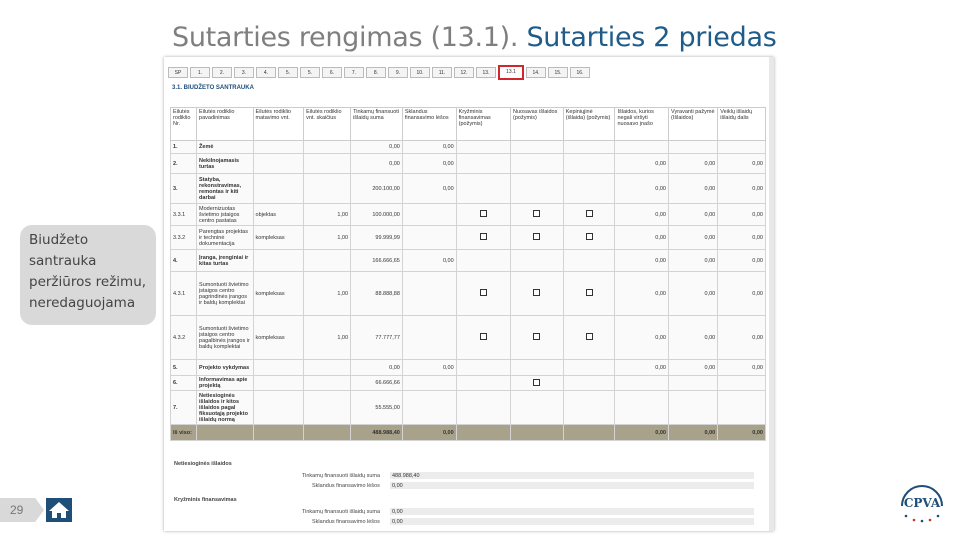 The image size is (960, 540). What do you see at coordinates (536, 72) in the screenshot?
I see `tab-16: 14.` at bounding box center [536, 72].